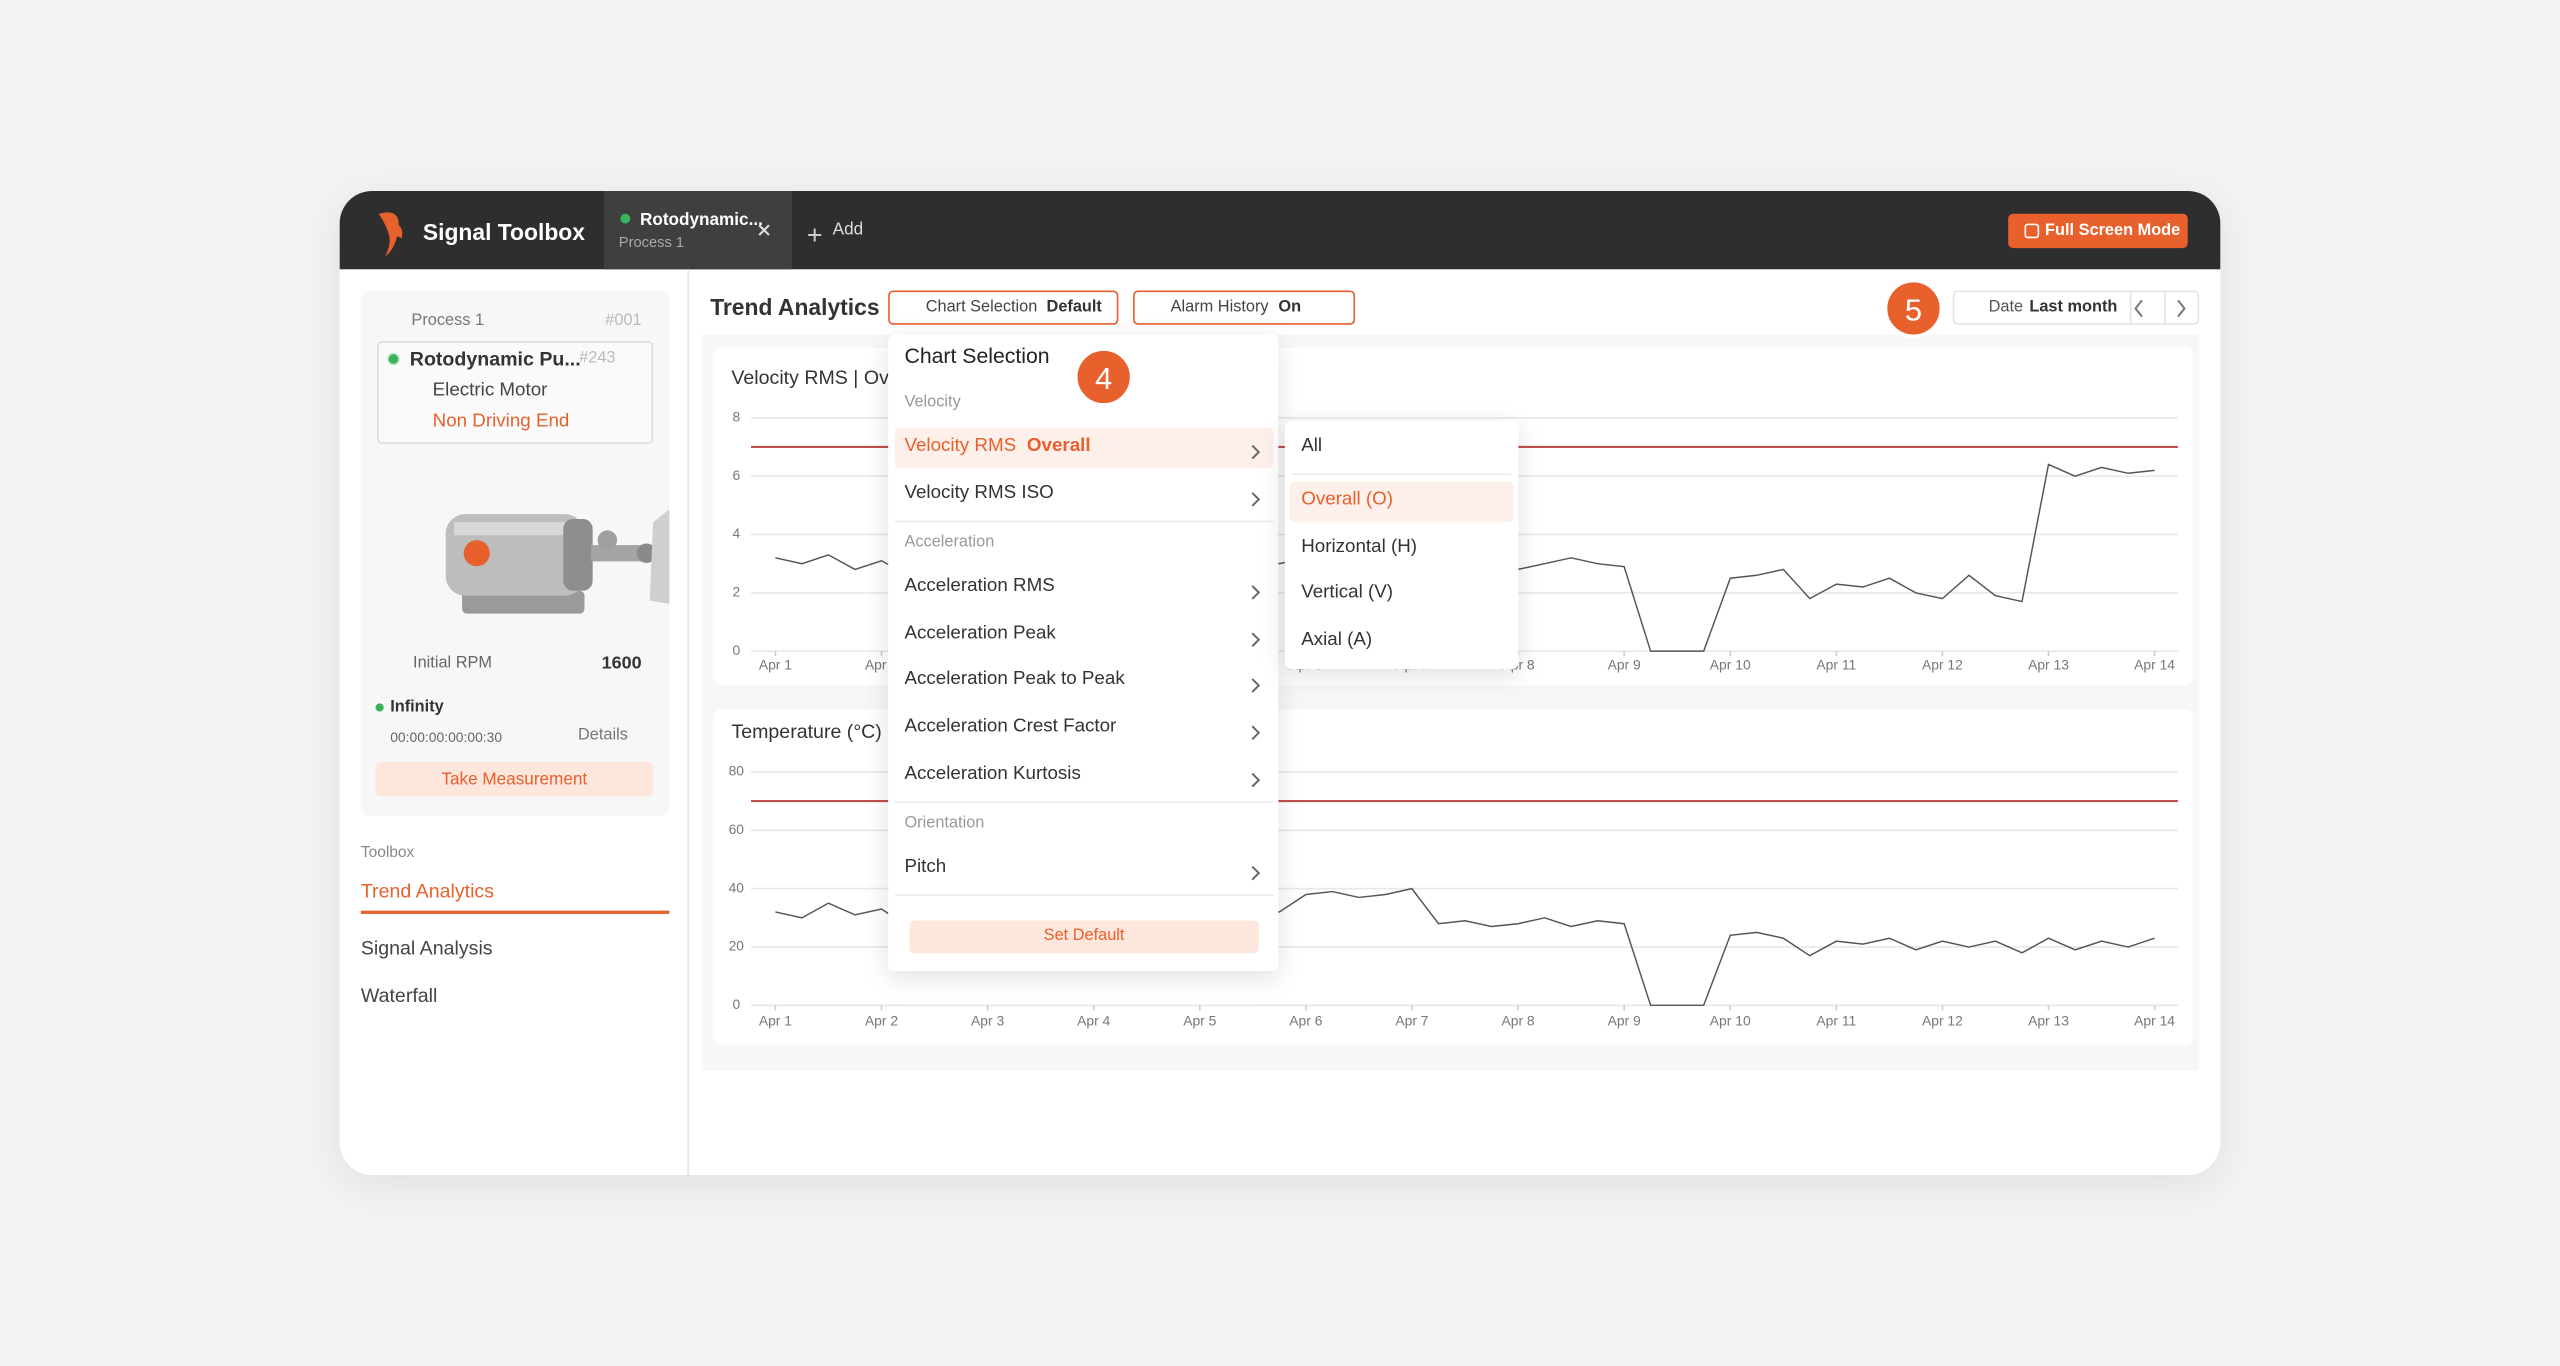 This screenshot has height=1366, width=2560. I want to click on x-tick-label: Apr 4, so click(1093, 1020).